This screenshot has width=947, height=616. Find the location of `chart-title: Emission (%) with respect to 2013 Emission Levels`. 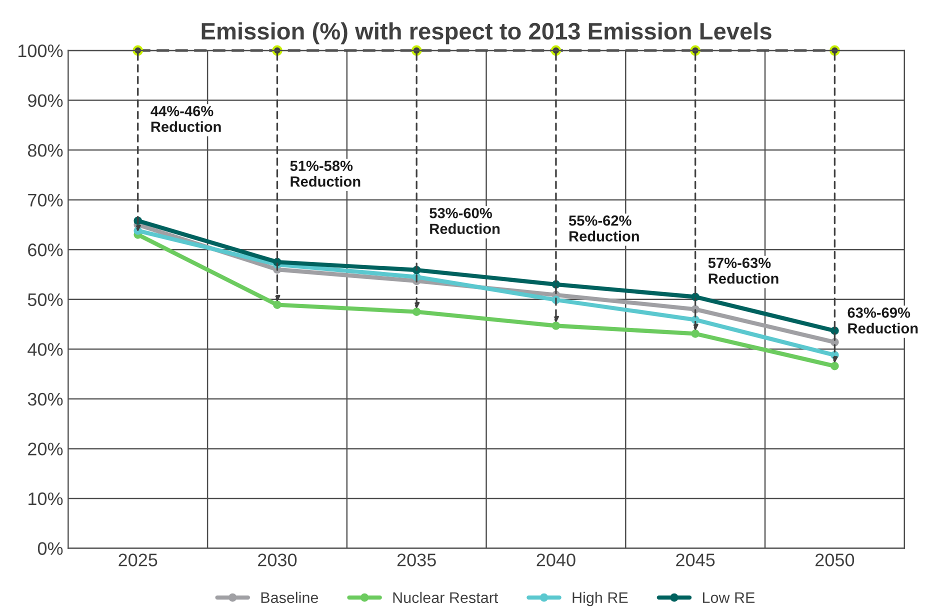

chart-title: Emission (%) with respect to 2013 Emission Levels is located at coordinates (487, 33).